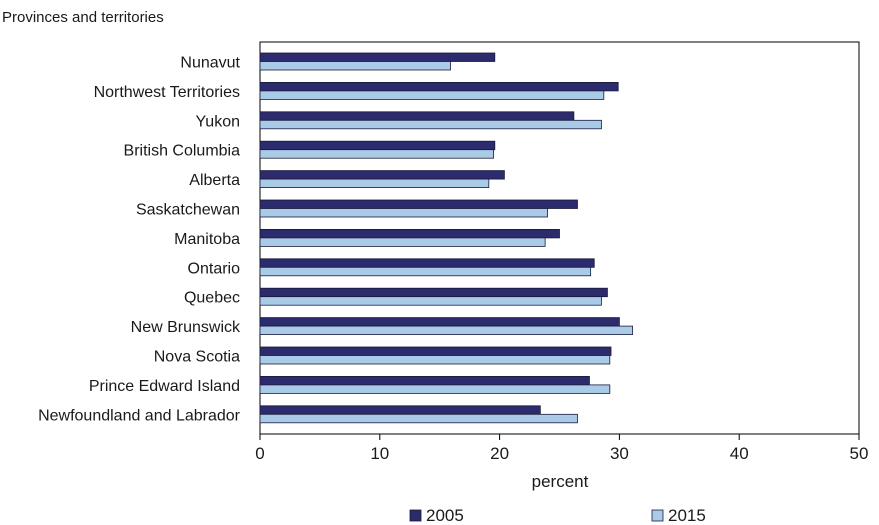 The width and height of the screenshot is (879, 525). Describe the element at coordinates (167, 92) in the screenshot. I see `category-label: Northwest Territories` at that location.